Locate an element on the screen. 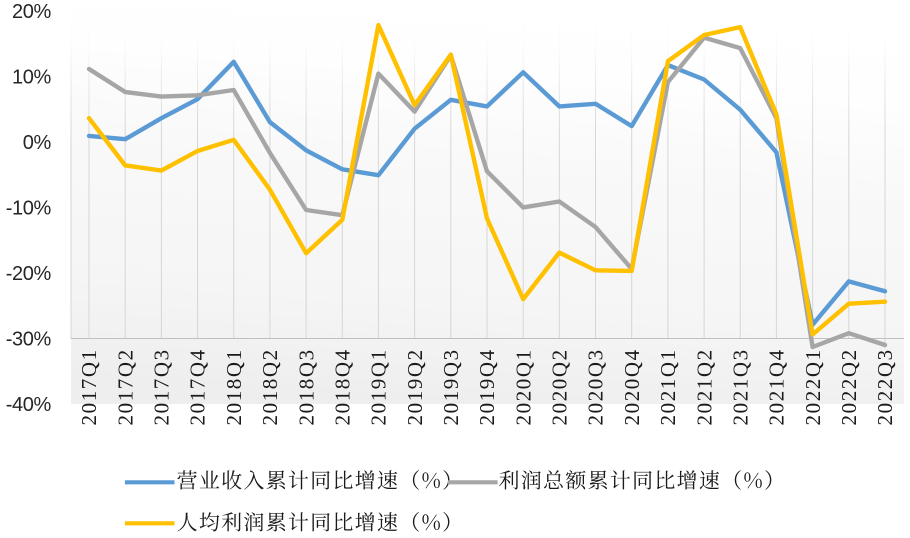  svg-text: 2018Q1 is located at coordinates (234, 386).